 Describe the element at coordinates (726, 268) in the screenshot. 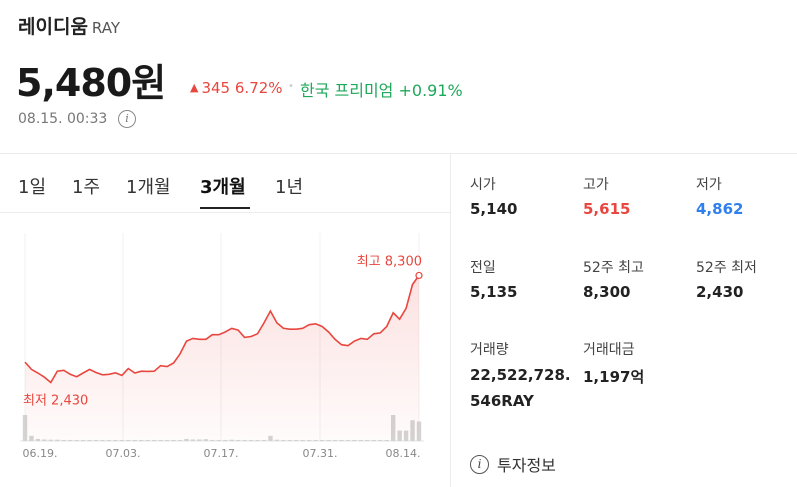

I see `low-52w-label: 52주 최저` at that location.